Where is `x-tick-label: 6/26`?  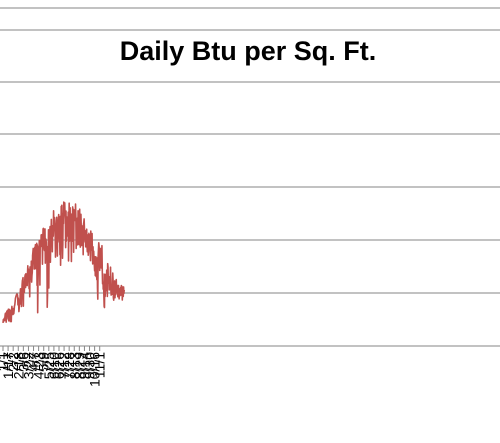
x-tick-label: 6/26 is located at coordinates (59, 365).